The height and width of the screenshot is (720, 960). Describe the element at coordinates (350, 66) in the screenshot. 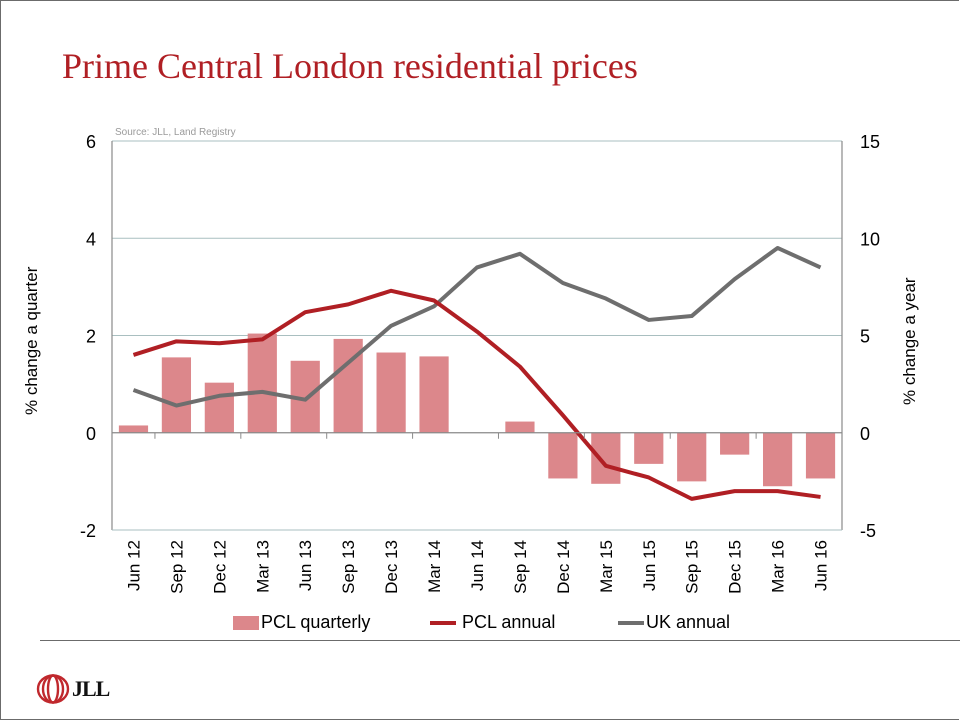

I see `slide-title: Prime Central London residential prices` at that location.